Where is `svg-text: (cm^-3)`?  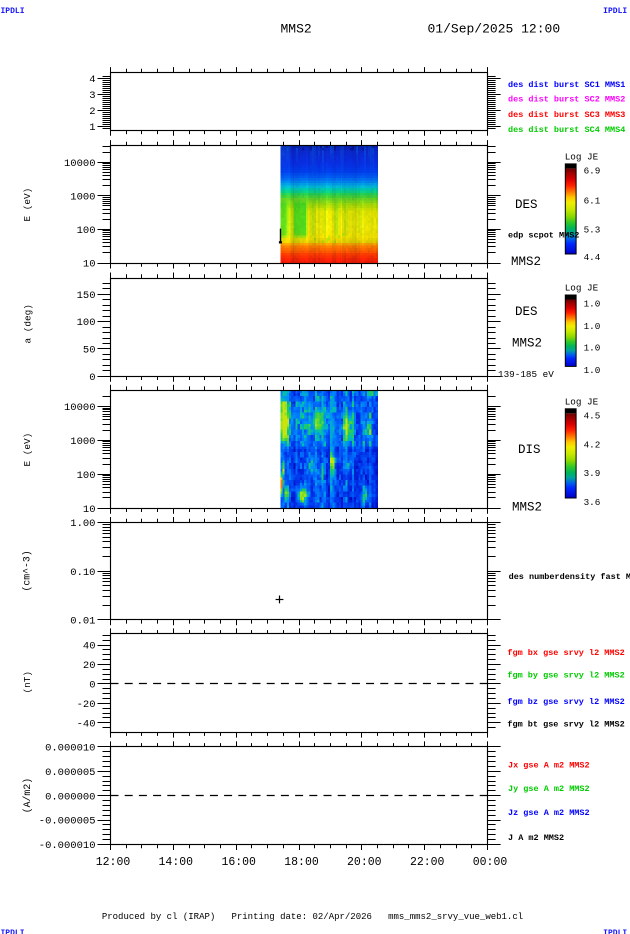 svg-text: (cm^-3) is located at coordinates (27, 570).